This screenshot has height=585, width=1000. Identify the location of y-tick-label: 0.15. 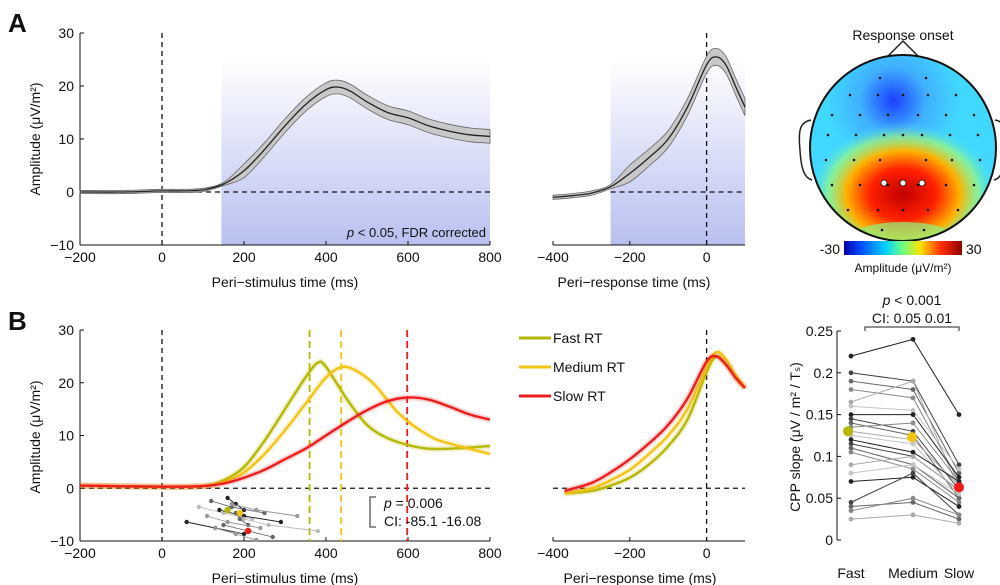
(819, 415).